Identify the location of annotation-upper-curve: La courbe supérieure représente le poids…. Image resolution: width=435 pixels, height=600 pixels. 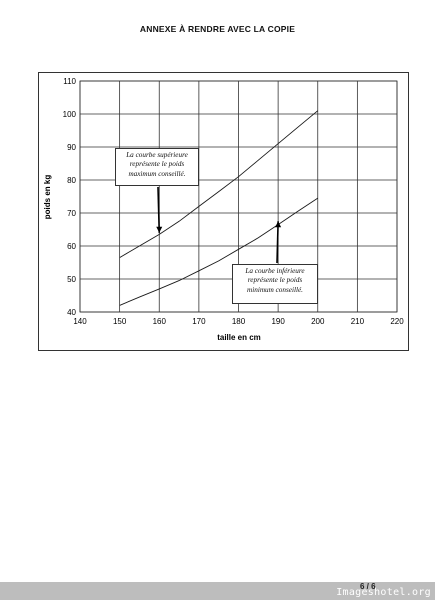
(157, 167).